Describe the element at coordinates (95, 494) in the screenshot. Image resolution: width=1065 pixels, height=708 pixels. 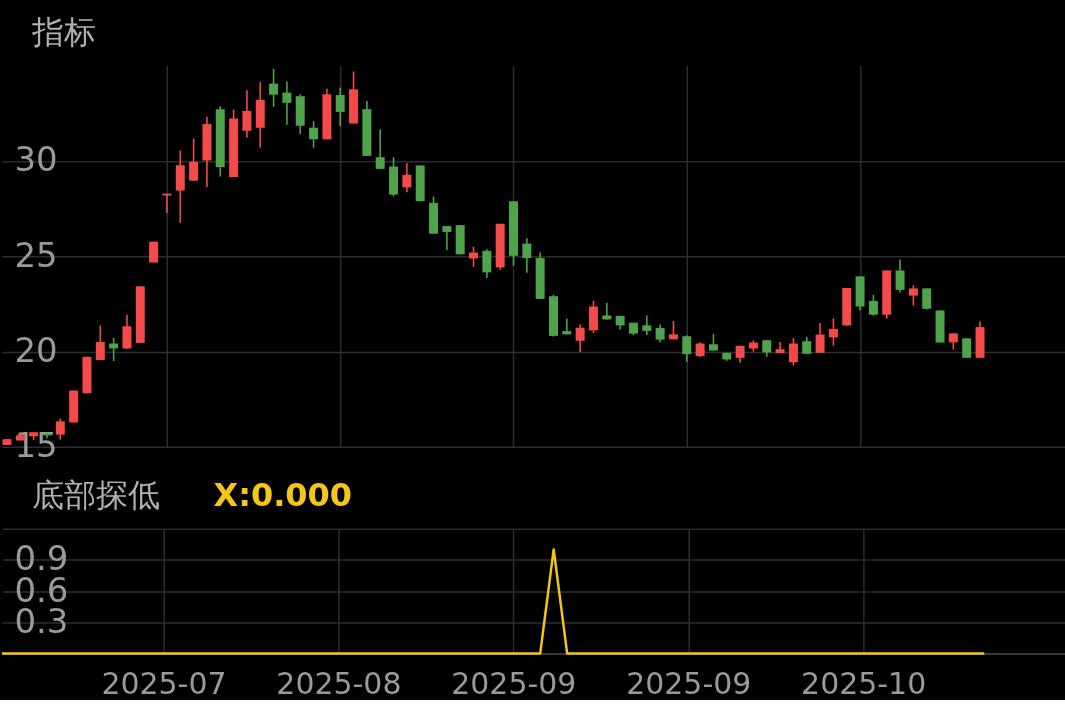
I see `chart-title: 底部探低` at that location.